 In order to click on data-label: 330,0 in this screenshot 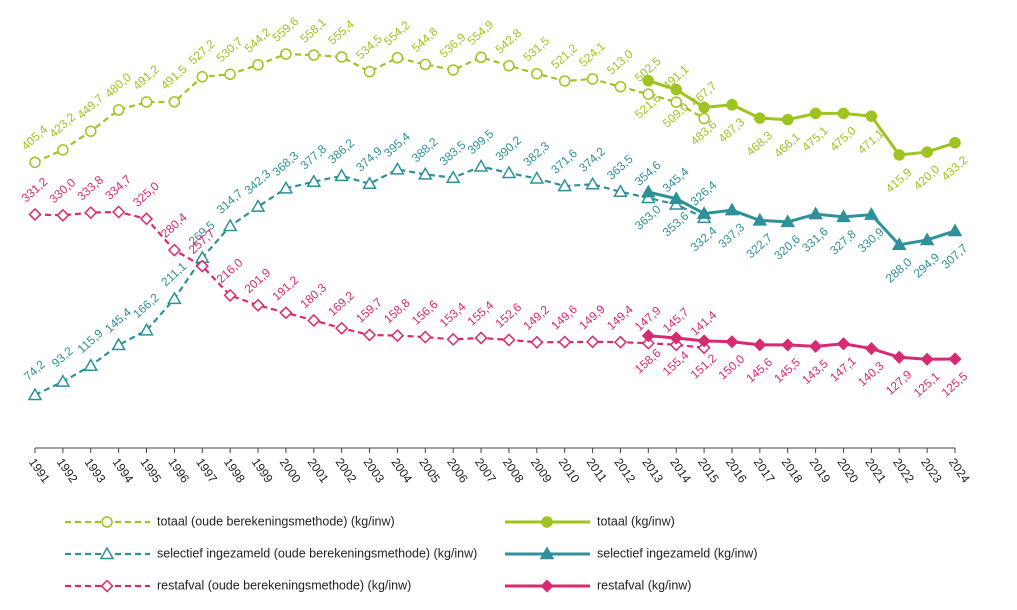, I will do `click(62, 190)`.